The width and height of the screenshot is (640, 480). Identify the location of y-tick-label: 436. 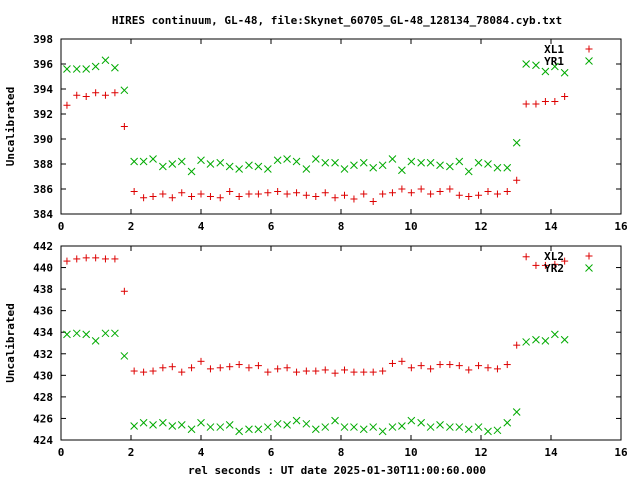
(43, 311).